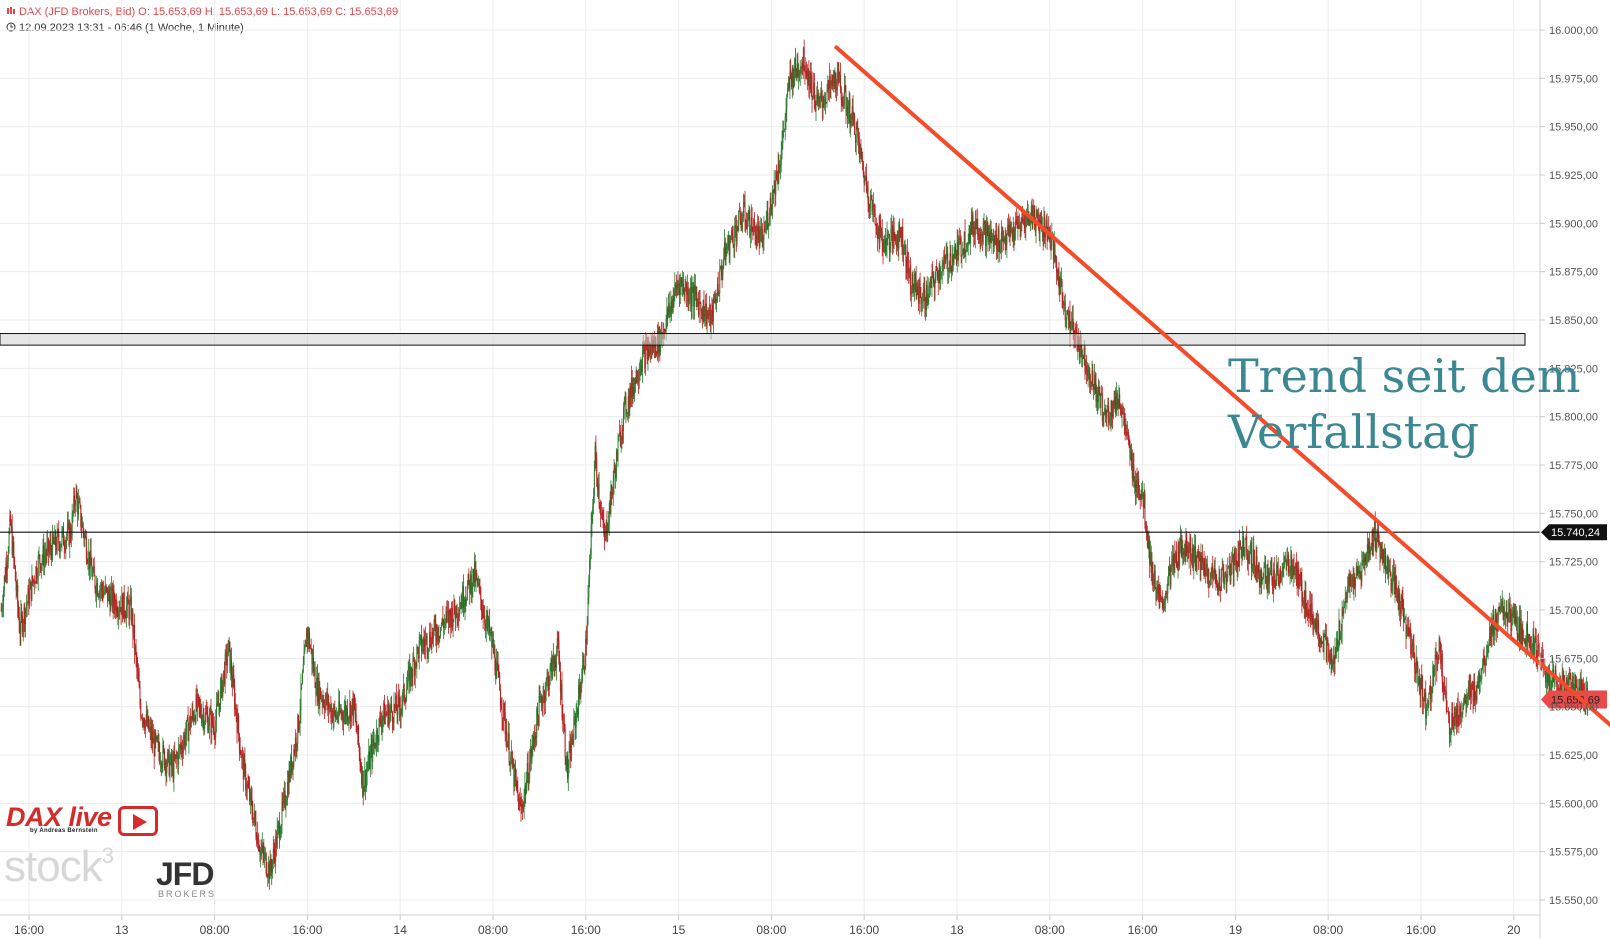  Describe the element at coordinates (1574, 699) in the screenshot. I see `last-price-tag` at that location.